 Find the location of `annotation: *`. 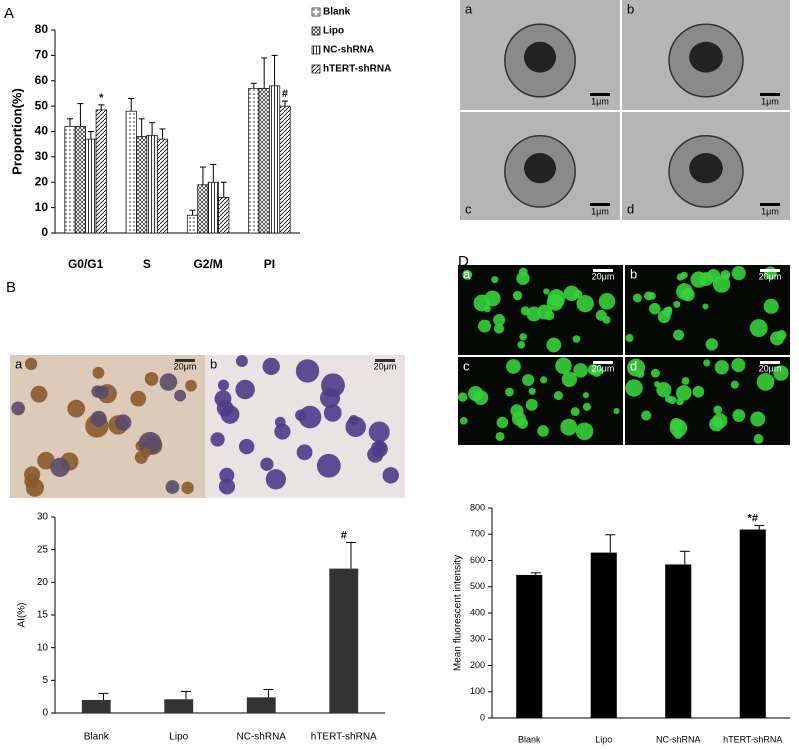

annotation: * is located at coordinates (101, 98).